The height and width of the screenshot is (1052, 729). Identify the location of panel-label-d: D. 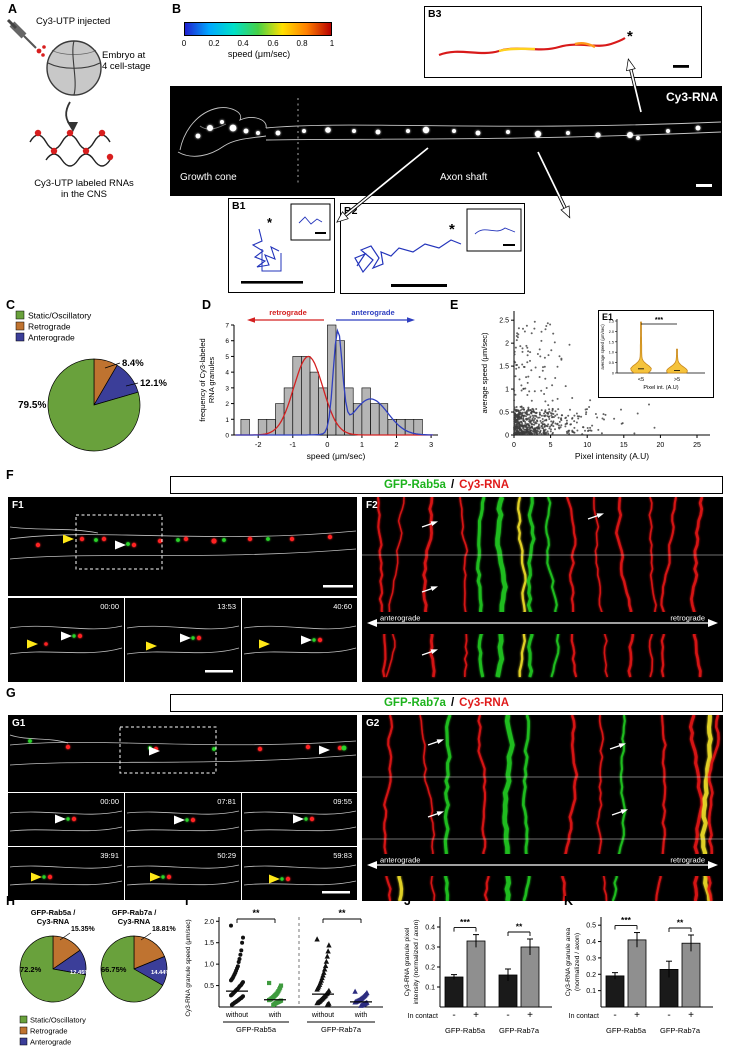
(207, 305).